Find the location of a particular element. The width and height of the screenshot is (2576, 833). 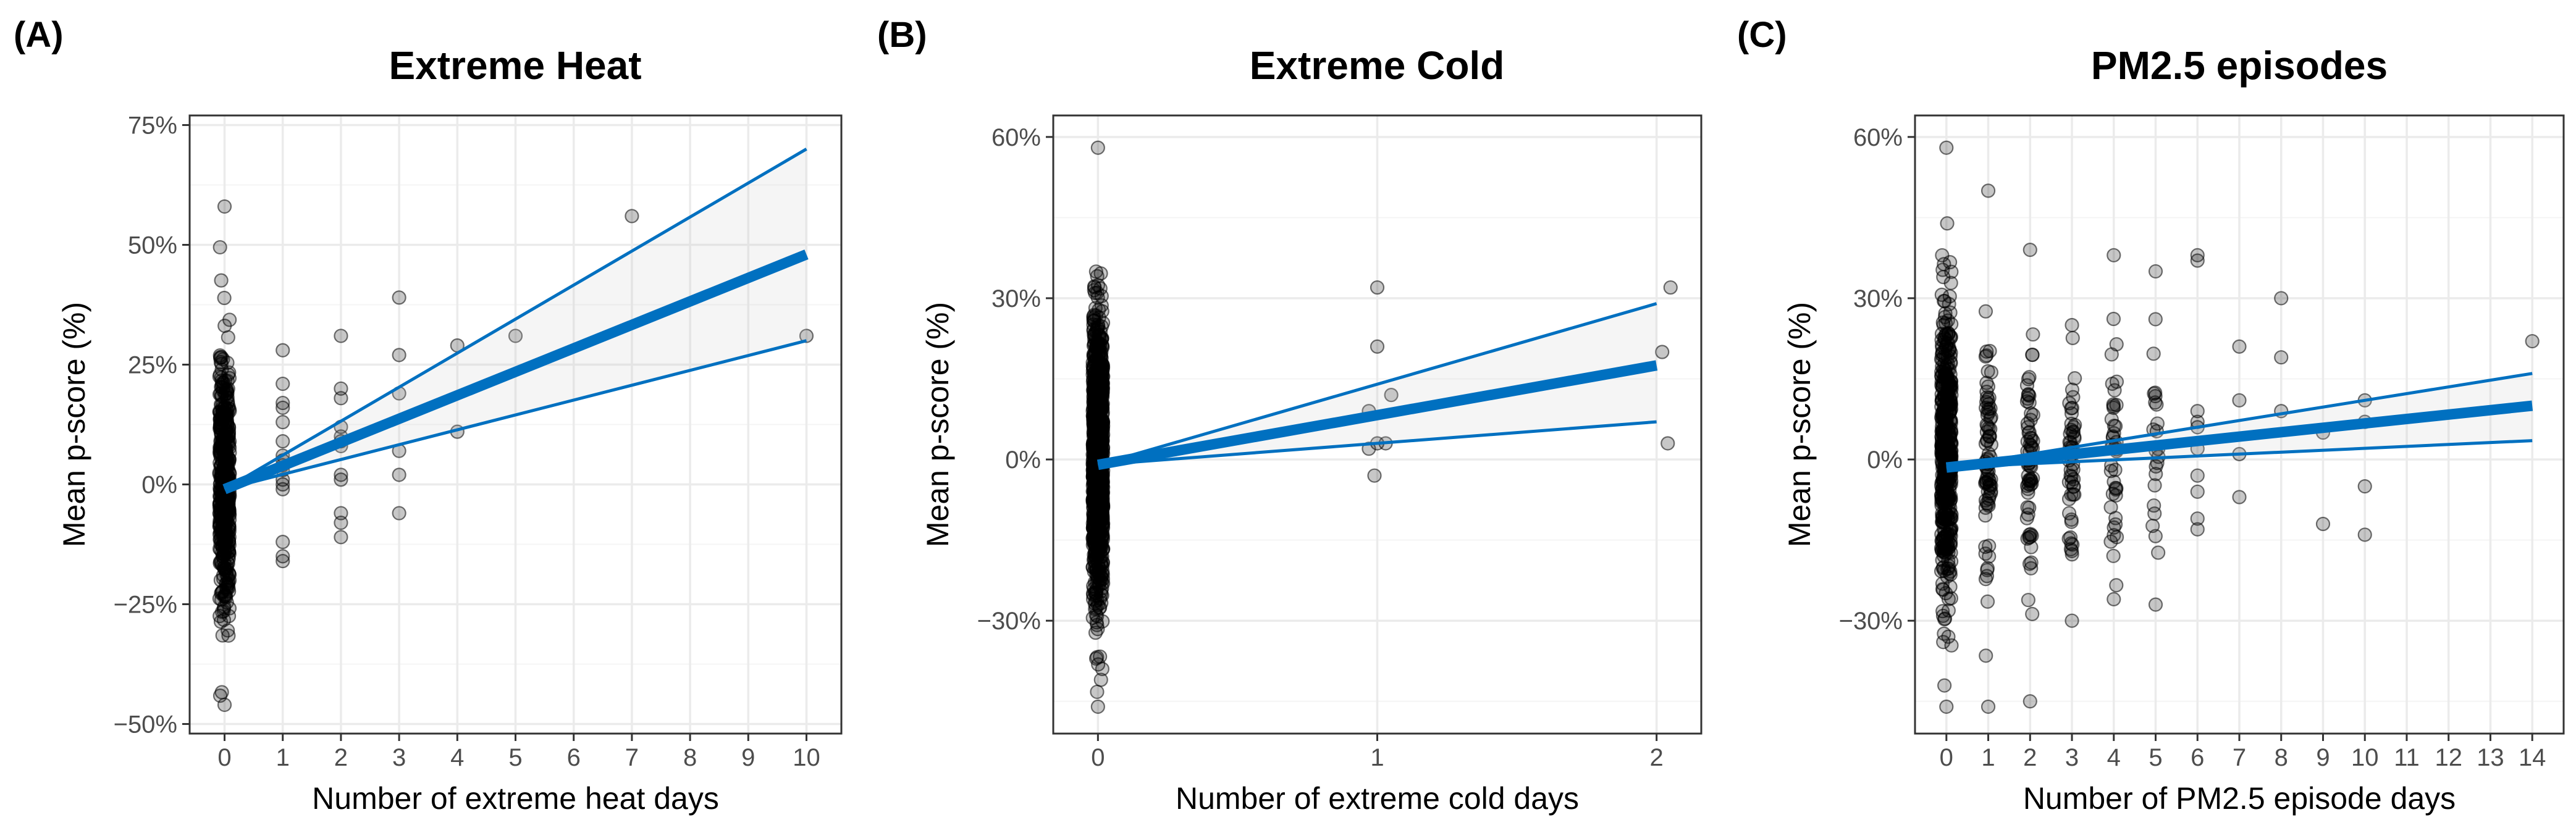

ci-upper-line is located at coordinates (515, 319).